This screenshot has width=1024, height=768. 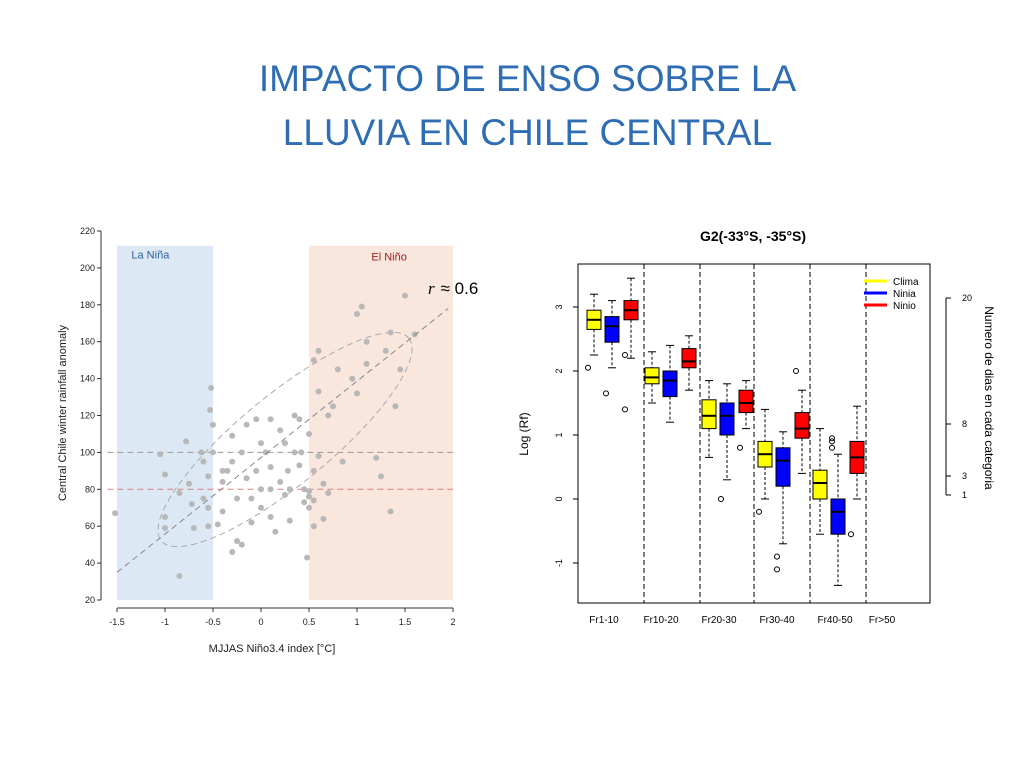 What do you see at coordinates (90, 489) in the screenshot?
I see `y-tick-label: 80` at bounding box center [90, 489].